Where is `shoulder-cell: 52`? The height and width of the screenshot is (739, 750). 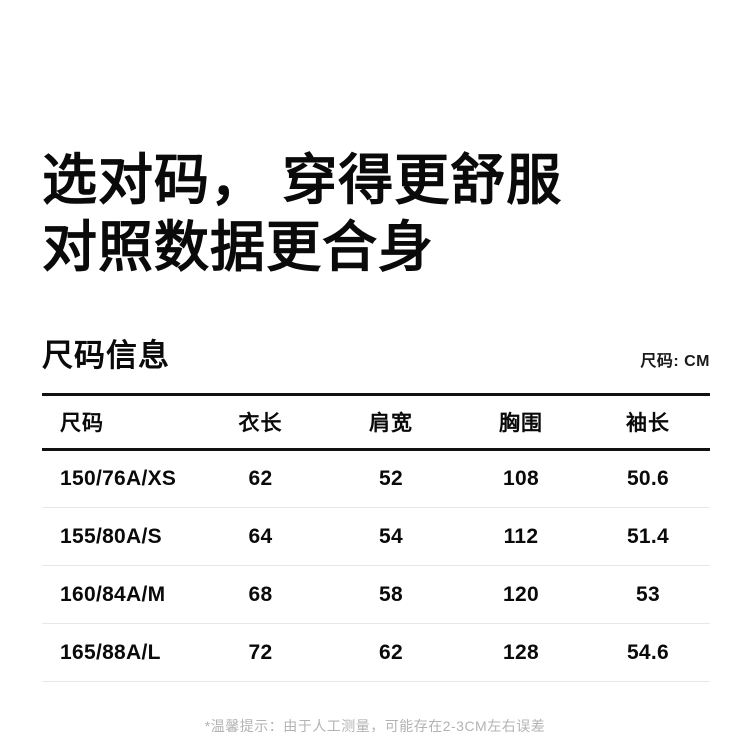
shoulder-cell: 52 is located at coordinates (391, 478).